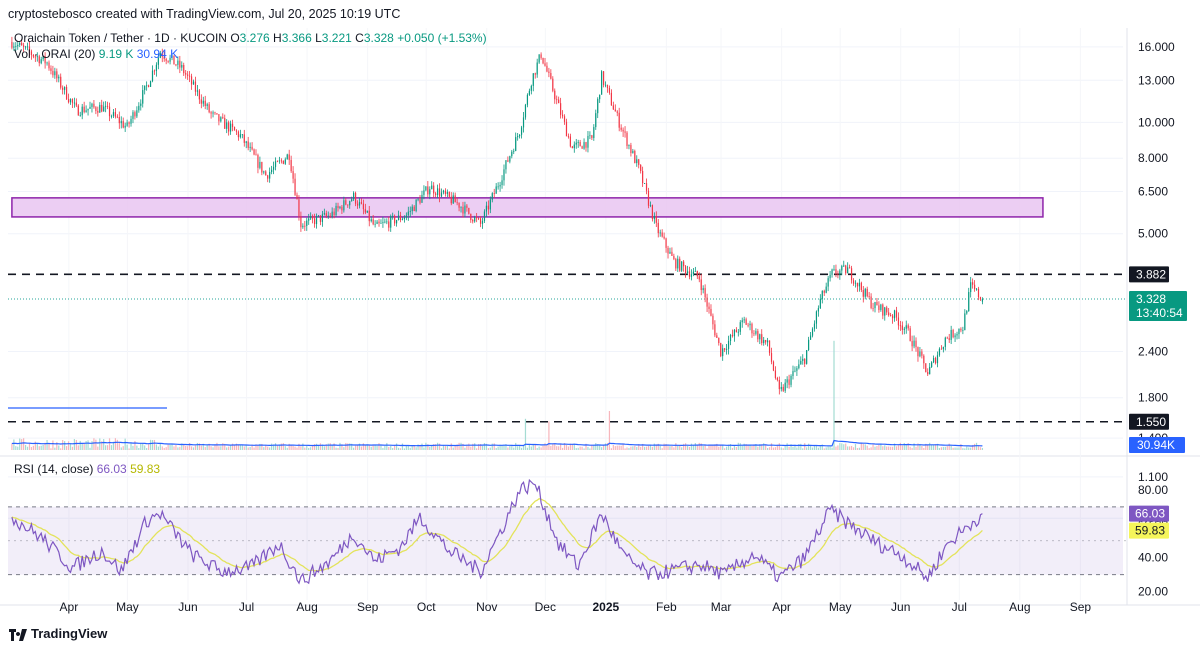 The image size is (1200, 649). What do you see at coordinates (55, 54) in the screenshot?
I see `volume-label: Vol · ORAI (20)` at bounding box center [55, 54].